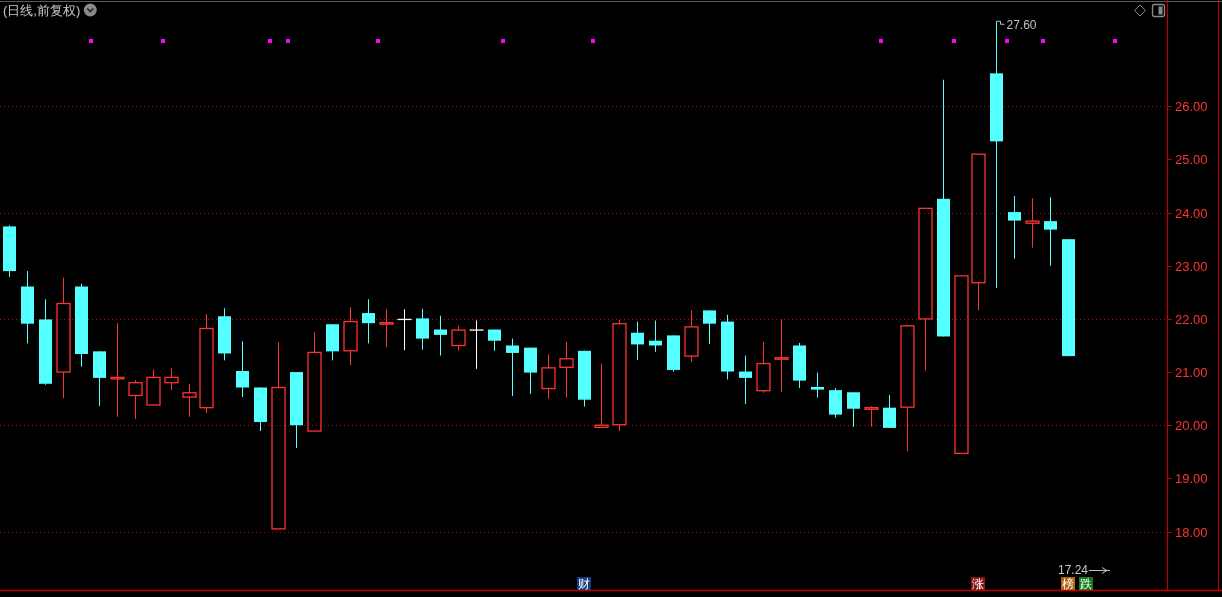 Image resolution: width=1222 pixels, height=597 pixels. I want to click on y-tick-label: 26.00, so click(1191, 106).